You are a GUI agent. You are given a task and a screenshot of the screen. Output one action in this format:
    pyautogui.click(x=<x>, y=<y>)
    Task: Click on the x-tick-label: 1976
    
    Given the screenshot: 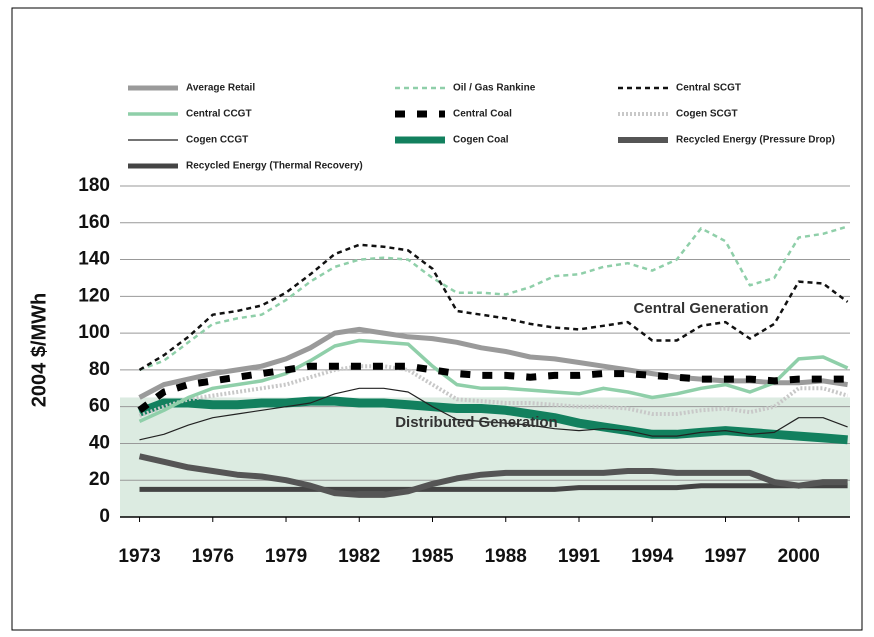 What is the action you would take?
    pyautogui.click(x=213, y=556)
    